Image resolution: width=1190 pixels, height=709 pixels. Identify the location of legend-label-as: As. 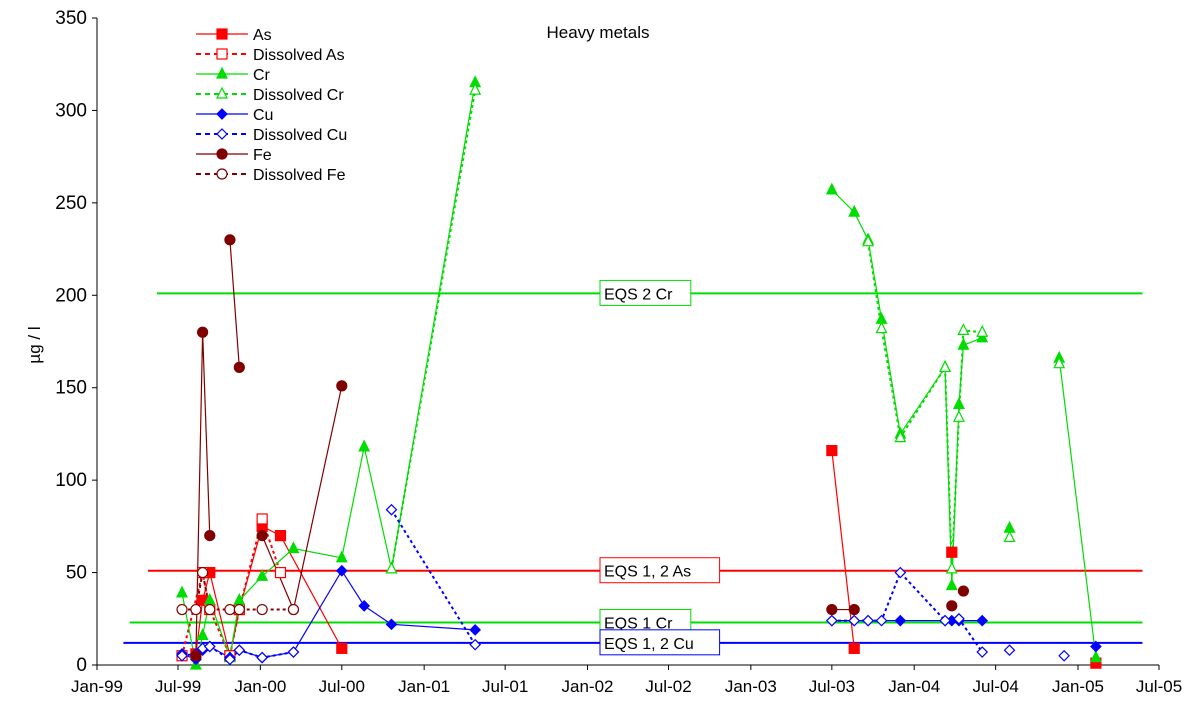
(262, 35).